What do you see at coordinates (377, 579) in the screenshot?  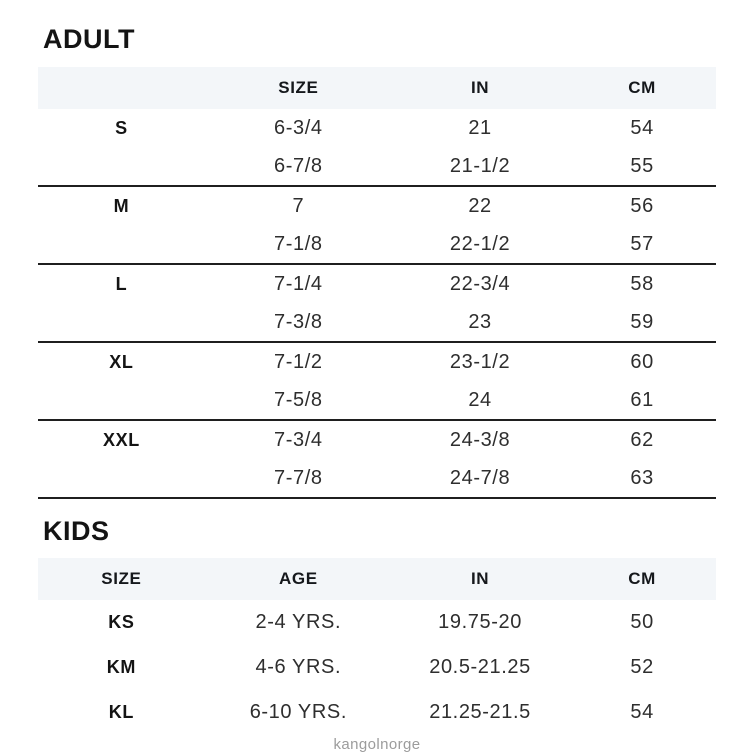 I see `kids-table-header: SIZE AGE IN CM` at bounding box center [377, 579].